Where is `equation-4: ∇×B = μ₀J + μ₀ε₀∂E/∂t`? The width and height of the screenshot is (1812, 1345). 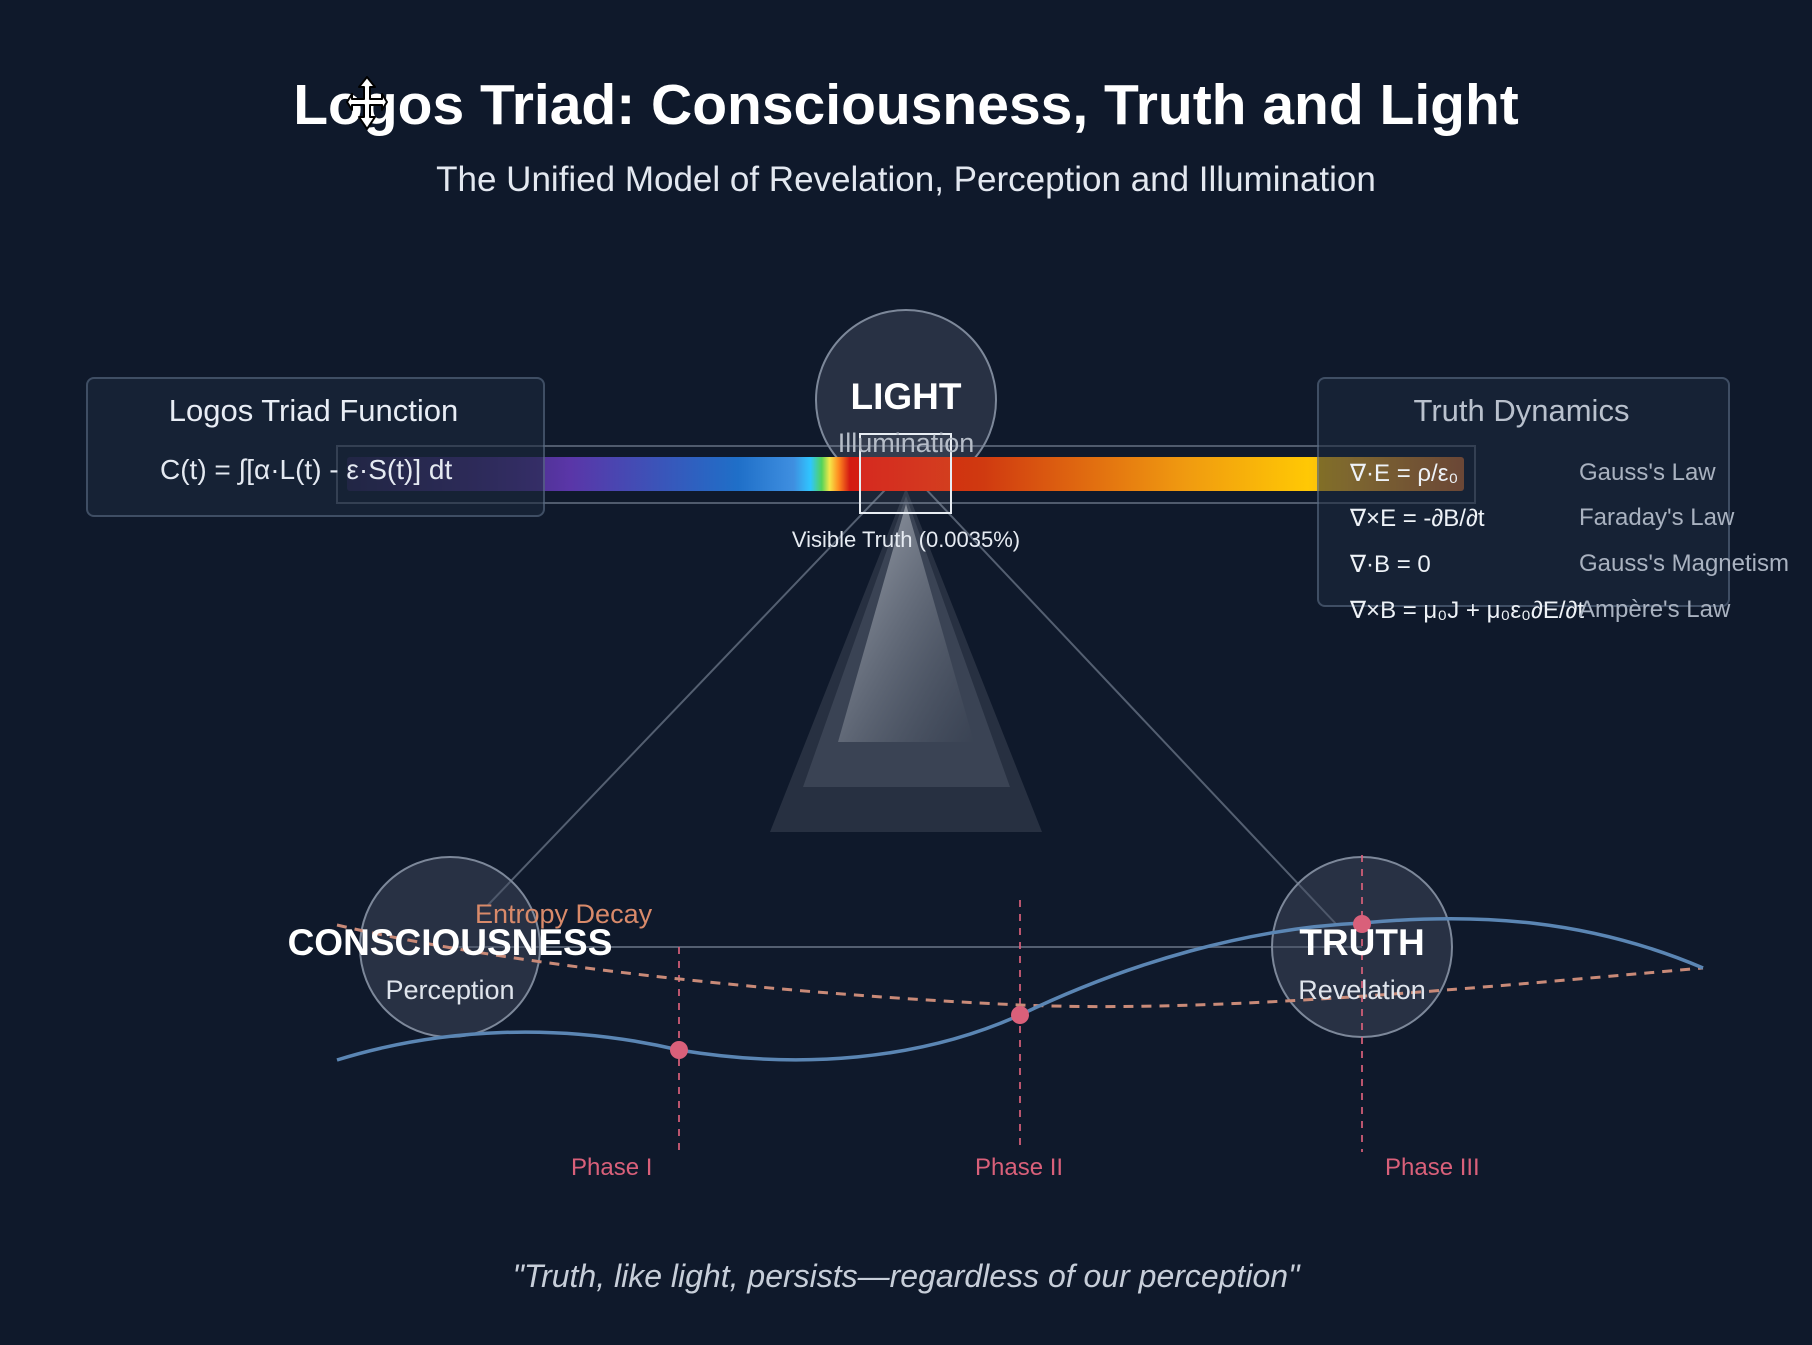 equation-4: ∇×B = μ₀J + μ₀ε₀∂E/∂t is located at coordinates (1467, 610).